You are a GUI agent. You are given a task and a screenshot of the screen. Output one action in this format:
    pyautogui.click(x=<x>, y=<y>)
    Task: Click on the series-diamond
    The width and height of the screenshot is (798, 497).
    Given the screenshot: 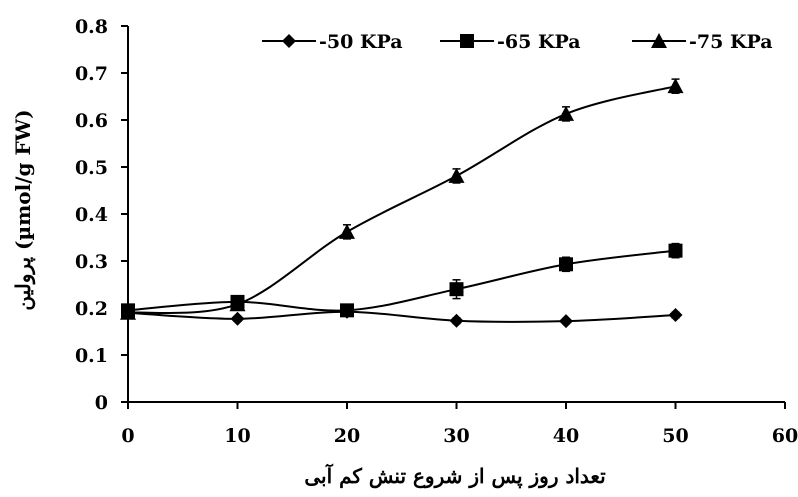 What is the action you would take?
    pyautogui.click(x=402, y=316)
    